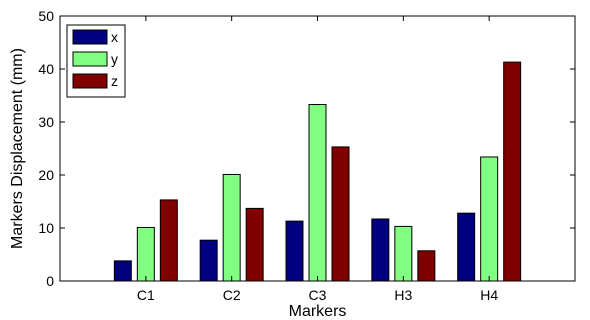 The image size is (590, 320). I want to click on x-tick-label-c1: C1, so click(146, 295).